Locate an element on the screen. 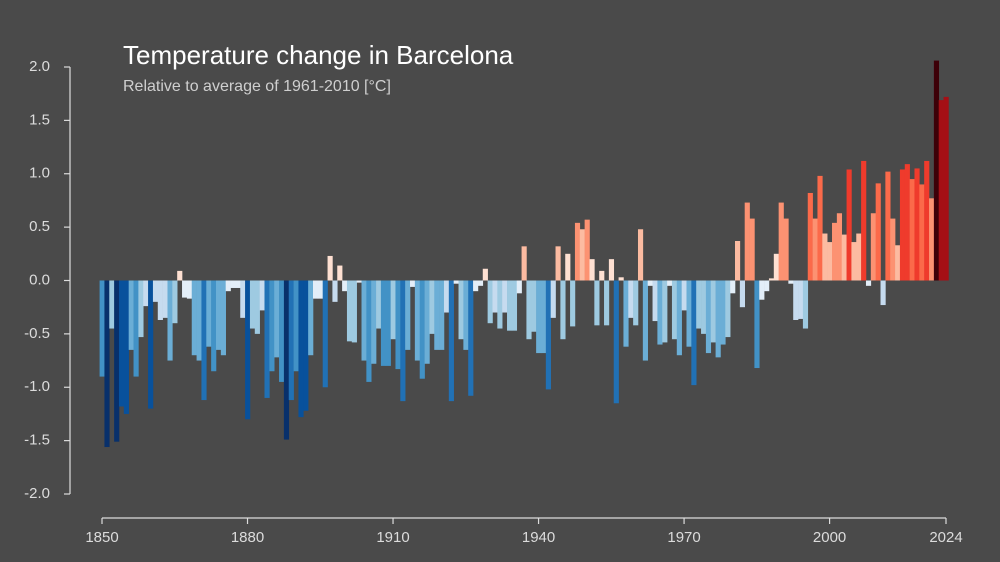  y-tick-label: 1.0 is located at coordinates (39, 173).